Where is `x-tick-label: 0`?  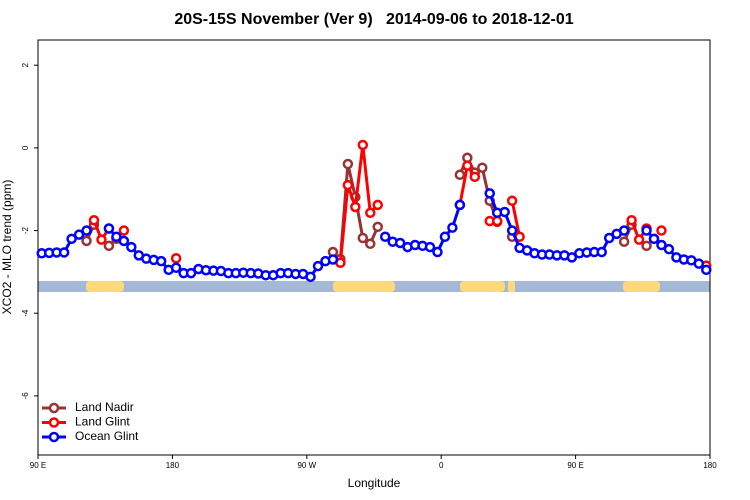 x-tick-label: 0 is located at coordinates (441, 465).